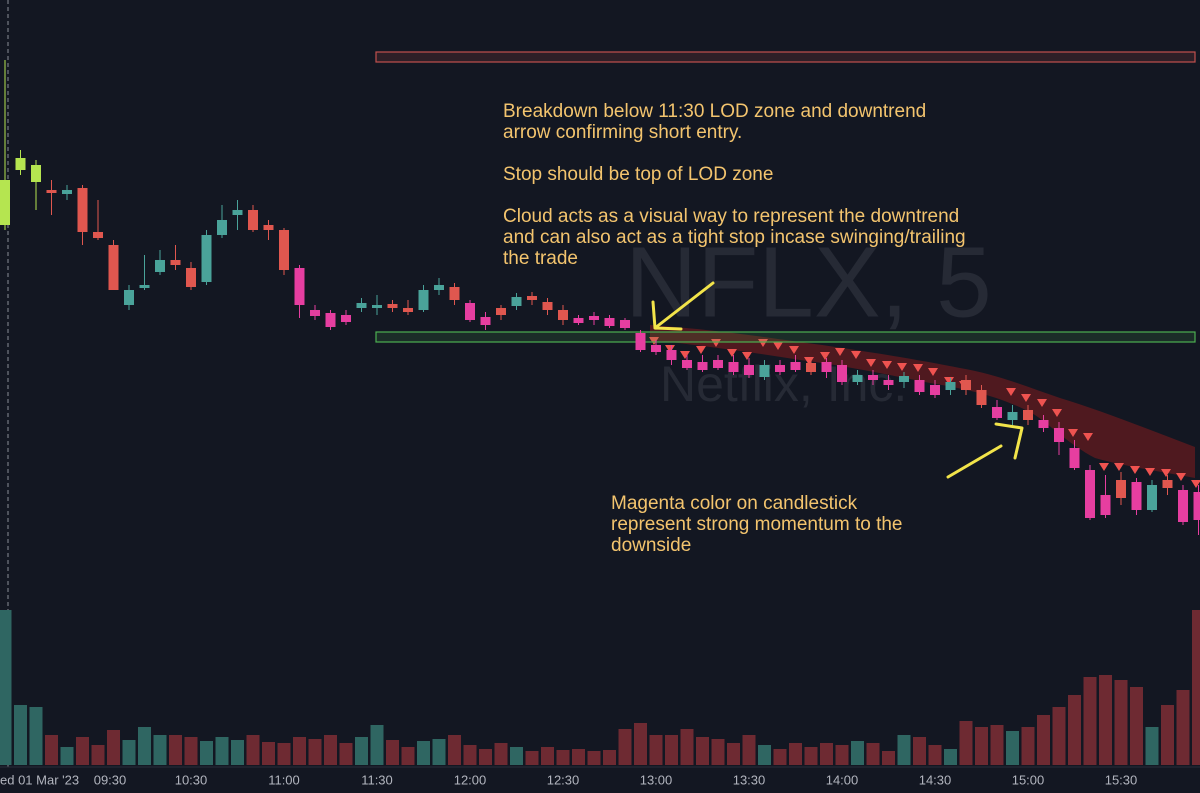 Image resolution: width=1200 pixels, height=793 pixels. Describe the element at coordinates (734, 503) in the screenshot. I see `annotation-line: Magenta color on candlestick` at that location.